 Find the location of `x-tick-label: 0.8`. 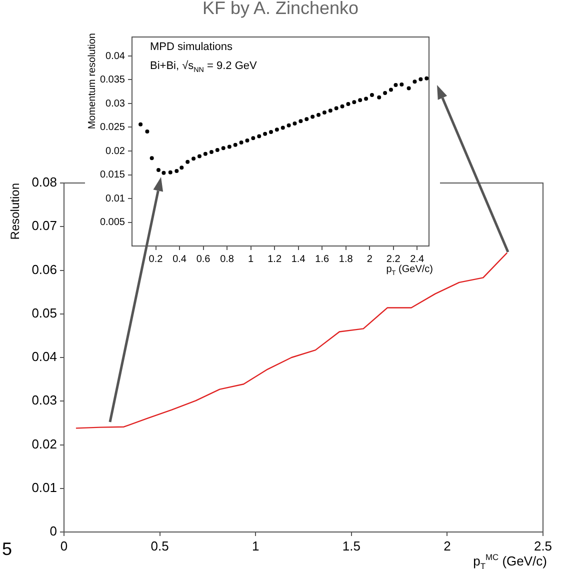

x-tick-label: 0.8 is located at coordinates (227, 259).